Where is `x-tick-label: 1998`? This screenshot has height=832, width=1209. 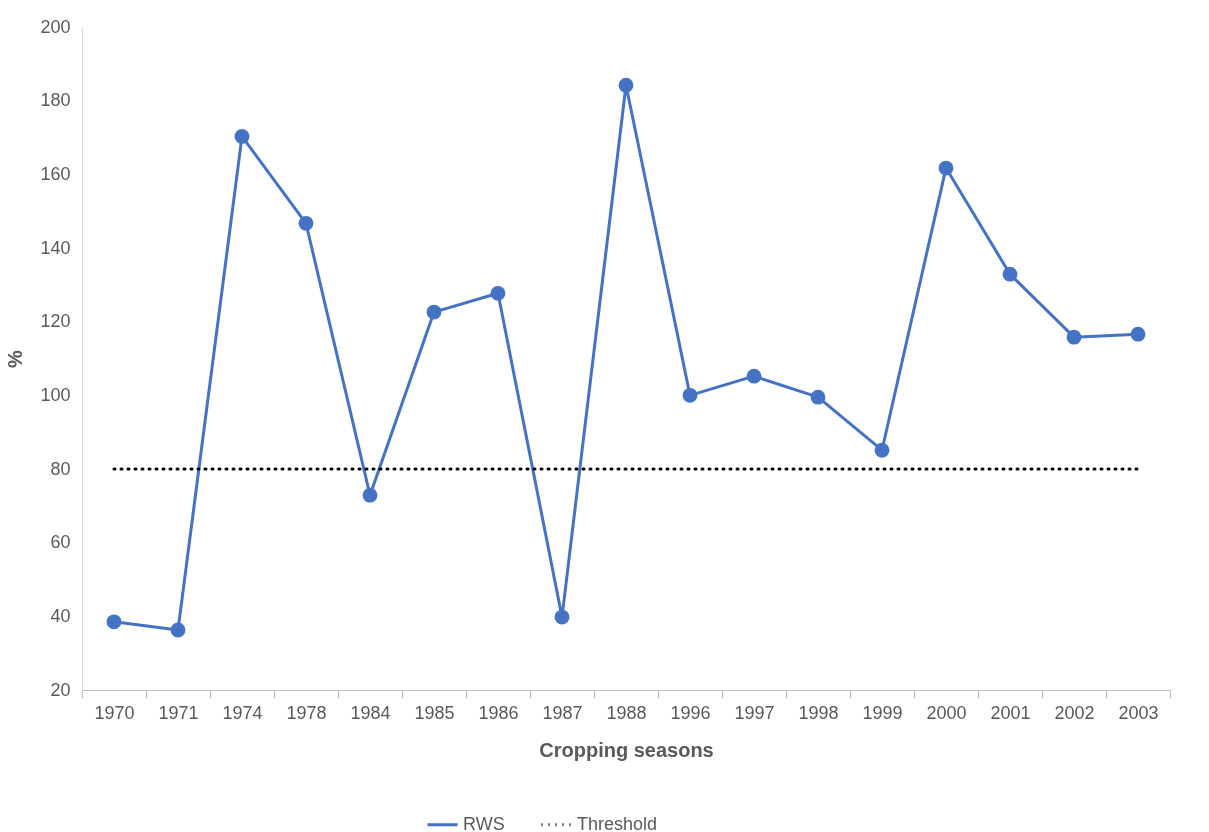 x-tick-label: 1998 is located at coordinates (818, 712).